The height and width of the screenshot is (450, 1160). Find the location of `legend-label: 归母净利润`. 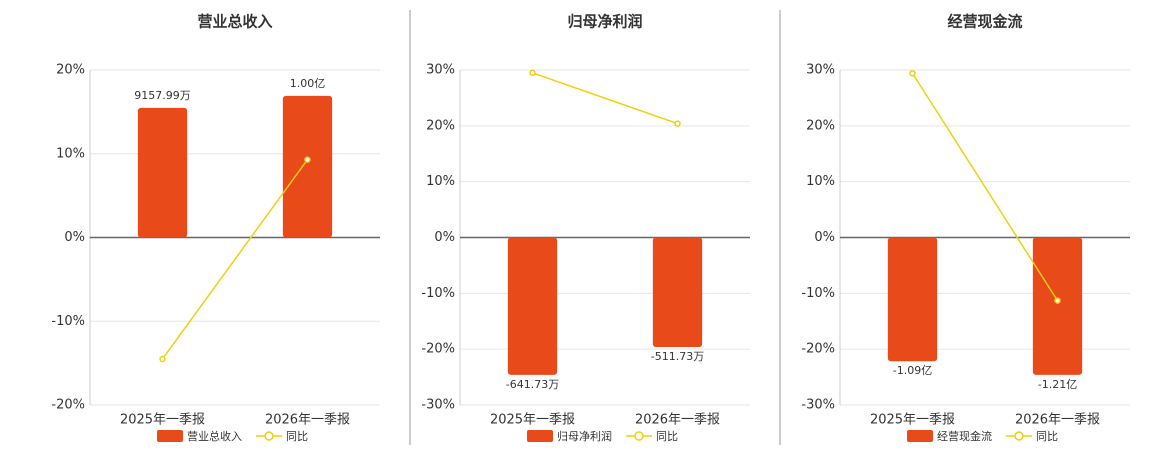

legend-label: 归母净利润 is located at coordinates (584, 436).